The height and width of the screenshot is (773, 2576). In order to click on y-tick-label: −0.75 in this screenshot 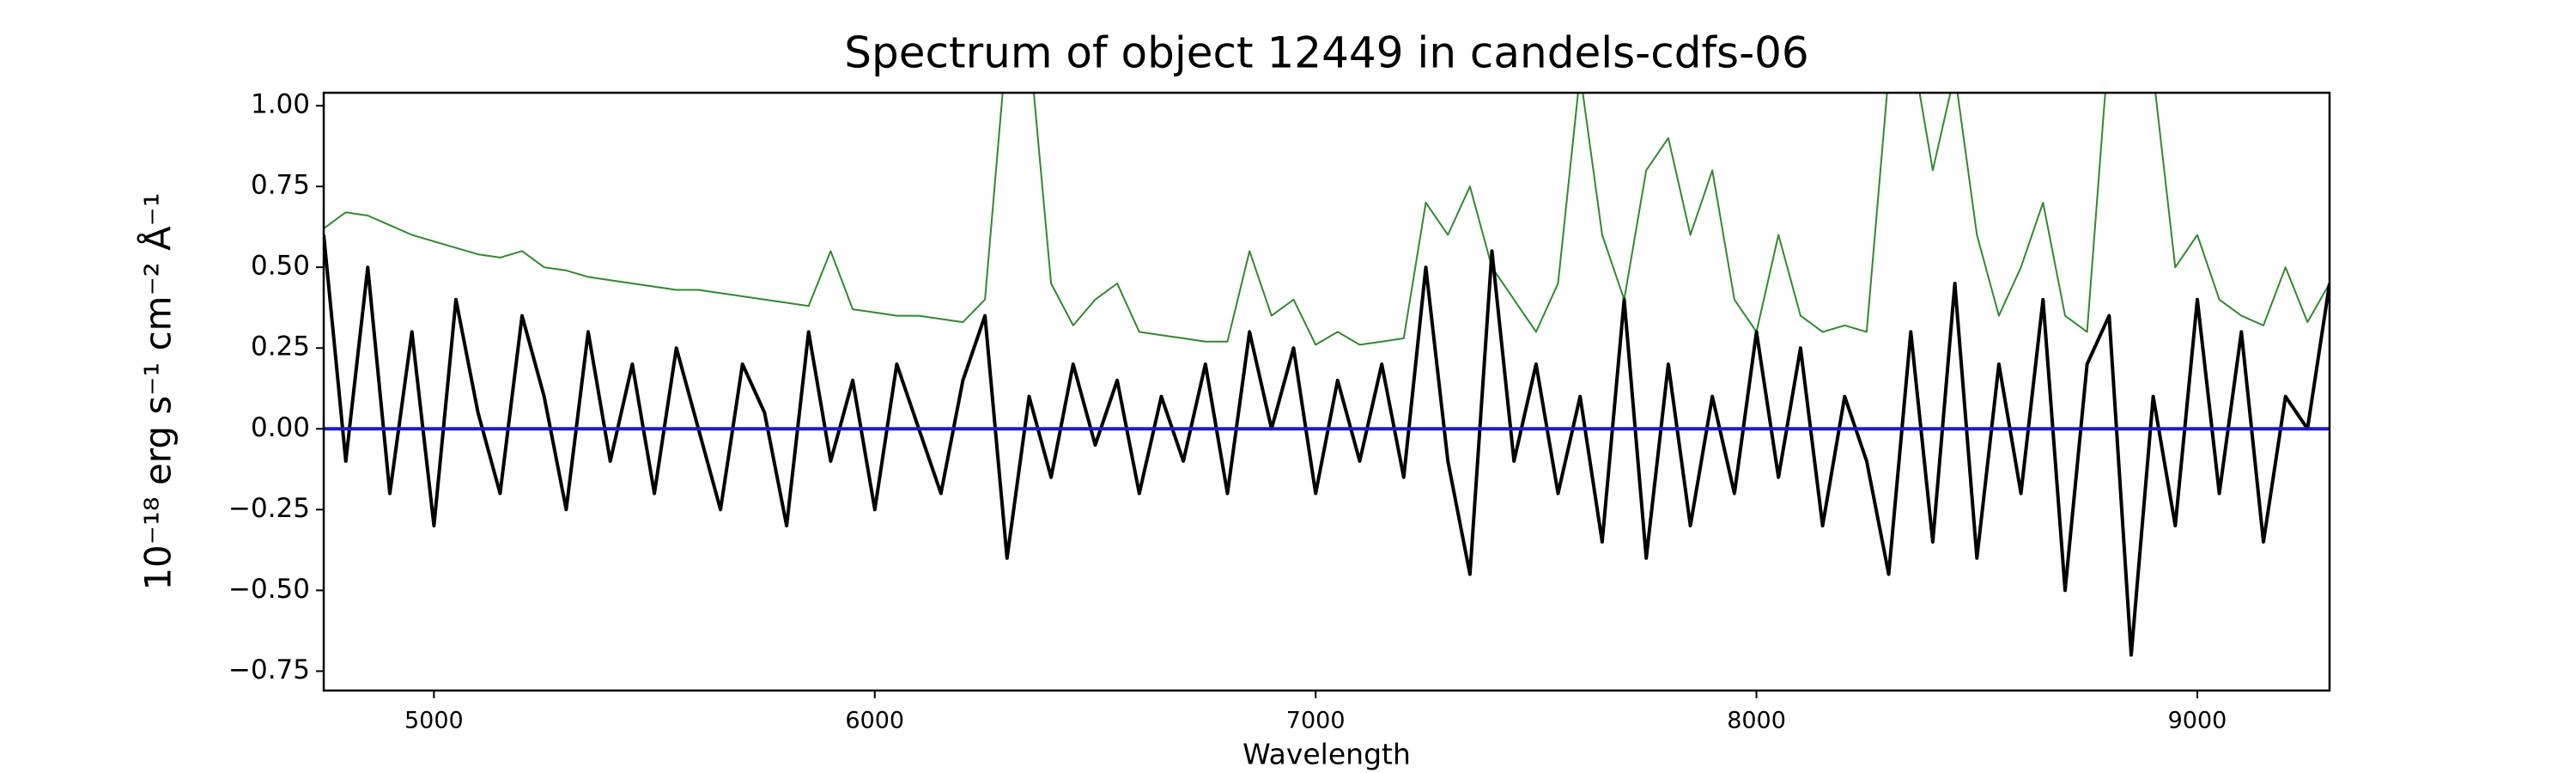, I will do `click(269, 669)`.